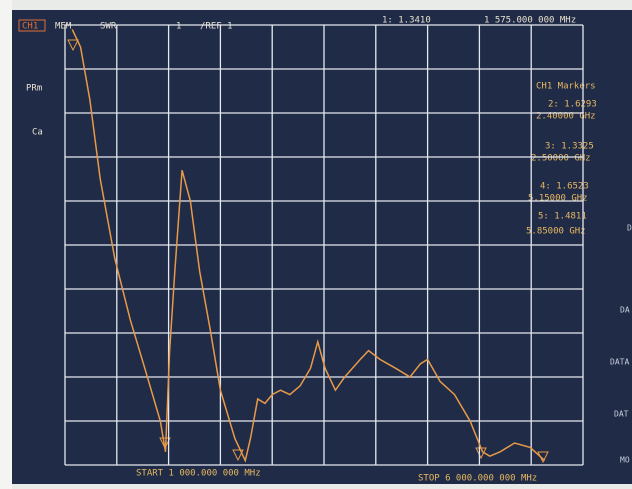  What do you see at coordinates (572, 105) in the screenshot?
I see `marker-value: 2: 1.6293` at bounding box center [572, 105].